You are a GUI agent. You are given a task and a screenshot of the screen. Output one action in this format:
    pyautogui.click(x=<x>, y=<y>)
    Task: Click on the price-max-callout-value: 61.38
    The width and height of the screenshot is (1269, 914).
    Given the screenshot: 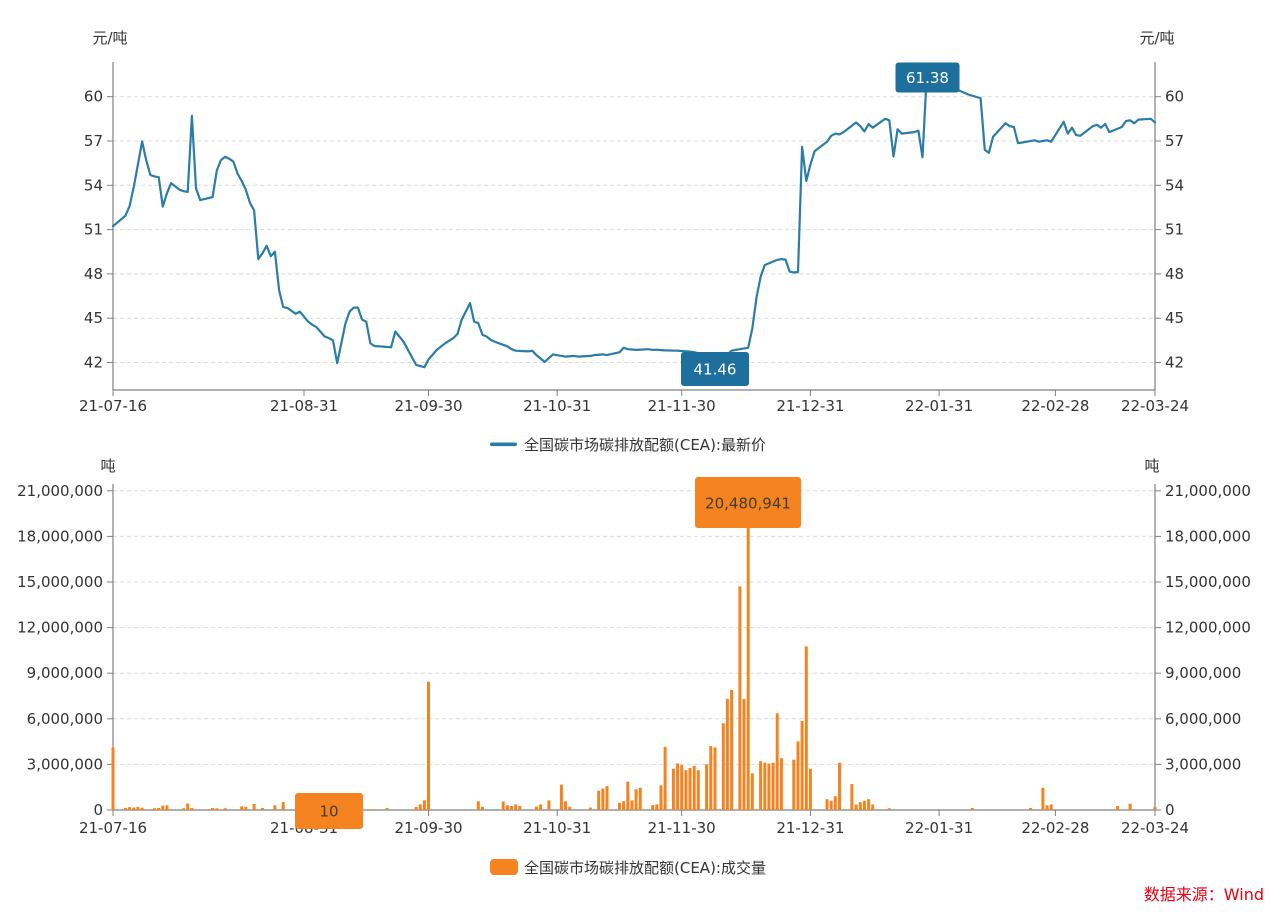 What is the action you would take?
    pyautogui.click(x=927, y=78)
    